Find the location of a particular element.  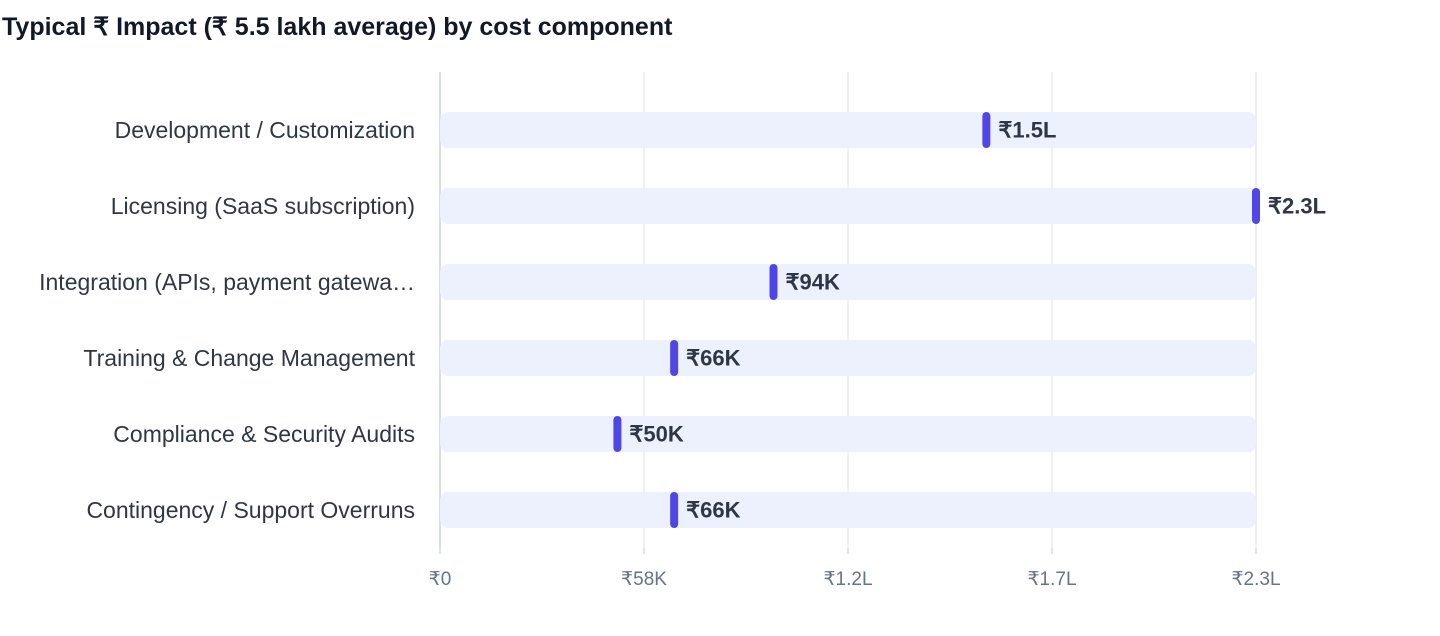

x-tick-label: ₹1.7L is located at coordinates (1051, 579).